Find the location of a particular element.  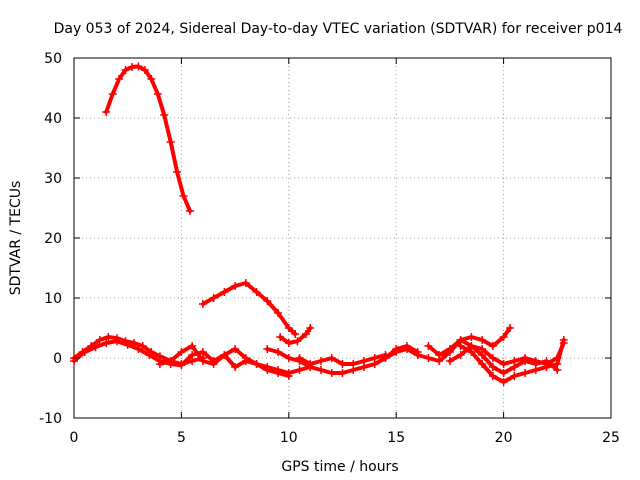

x-tick-label: 15 is located at coordinates (396, 438).